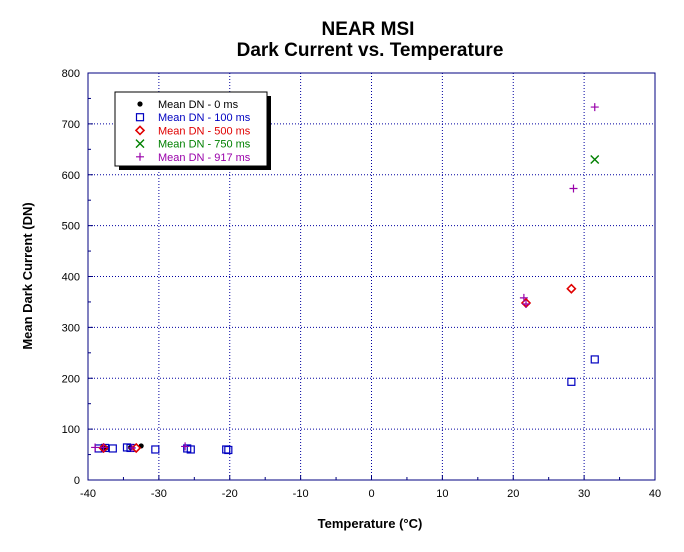 This screenshot has height=552, width=684. I want to click on legend-label: Mean DN - 100 ms, so click(204, 118).